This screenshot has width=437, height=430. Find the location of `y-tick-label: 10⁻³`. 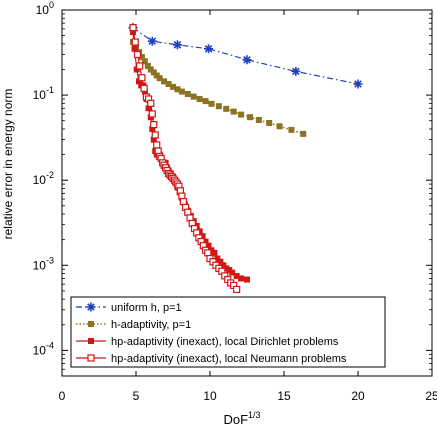

y-tick-label: 10⁻³ is located at coordinates (43, 263).